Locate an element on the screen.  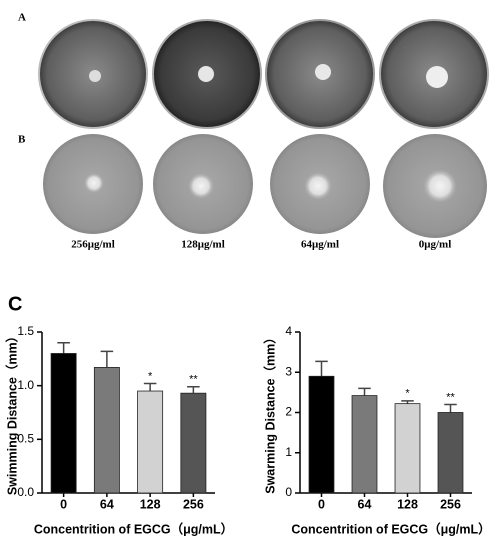
y-tick-label: 0.5 is located at coordinates (25, 439).